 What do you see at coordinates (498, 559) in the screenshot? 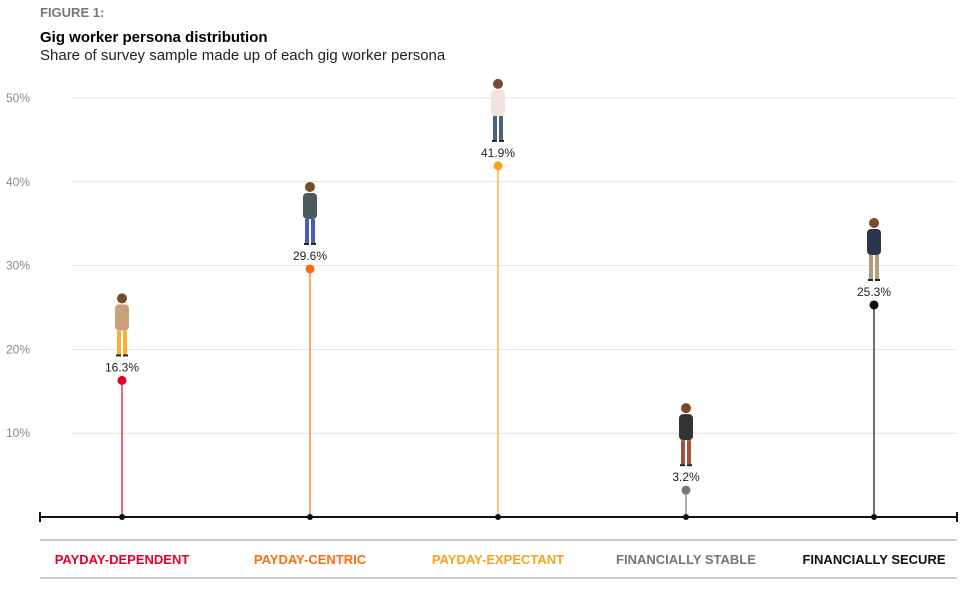
I see `category-label: PAYDAY-EXPECTANT` at bounding box center [498, 559].